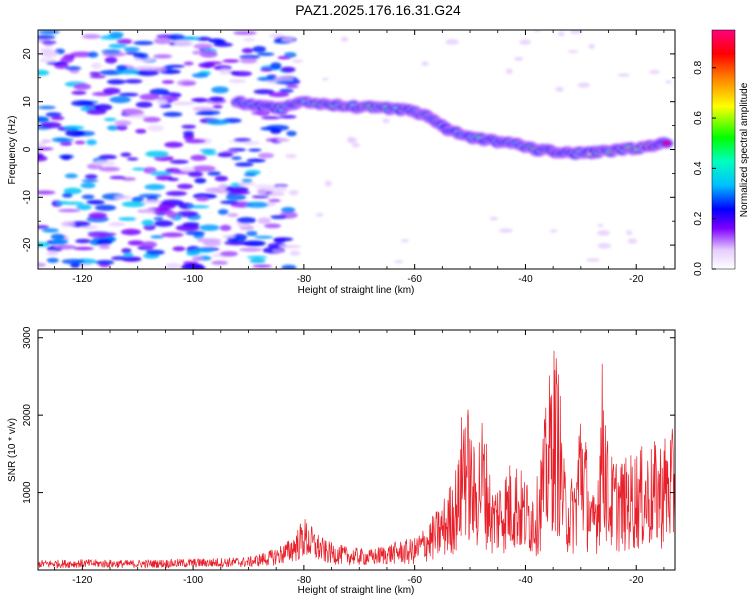 The width and height of the screenshot is (750, 600). Describe the element at coordinates (414, 580) in the screenshot. I see `x-tick-label: -60` at that location.